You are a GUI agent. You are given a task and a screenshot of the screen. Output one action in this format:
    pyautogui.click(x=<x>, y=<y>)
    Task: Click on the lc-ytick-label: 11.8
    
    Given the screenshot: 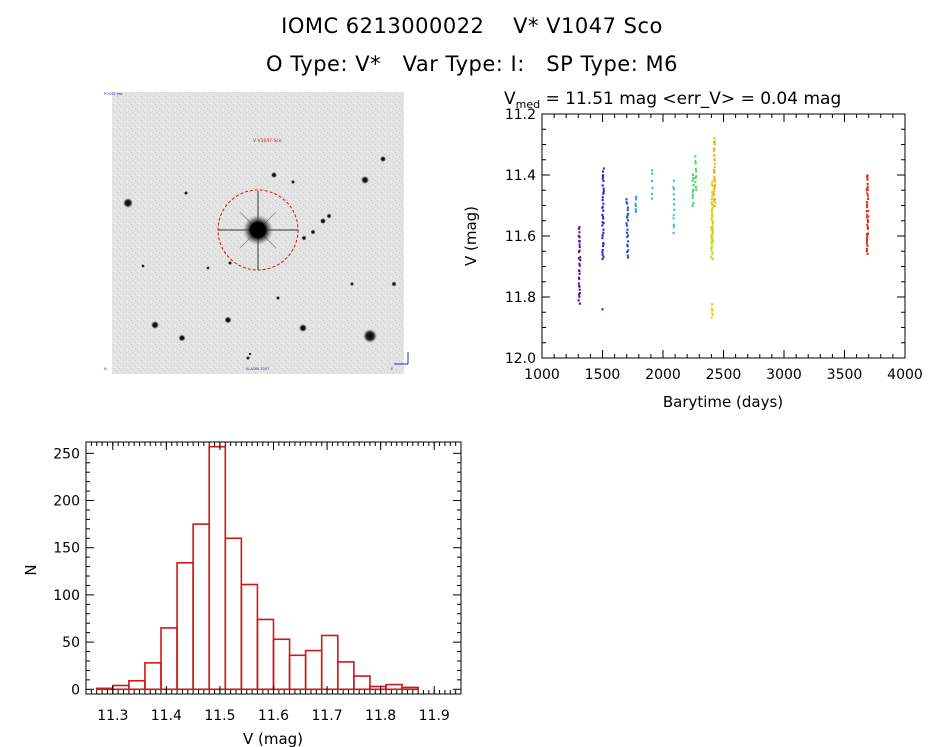 What is the action you would take?
    pyautogui.click(x=520, y=298)
    